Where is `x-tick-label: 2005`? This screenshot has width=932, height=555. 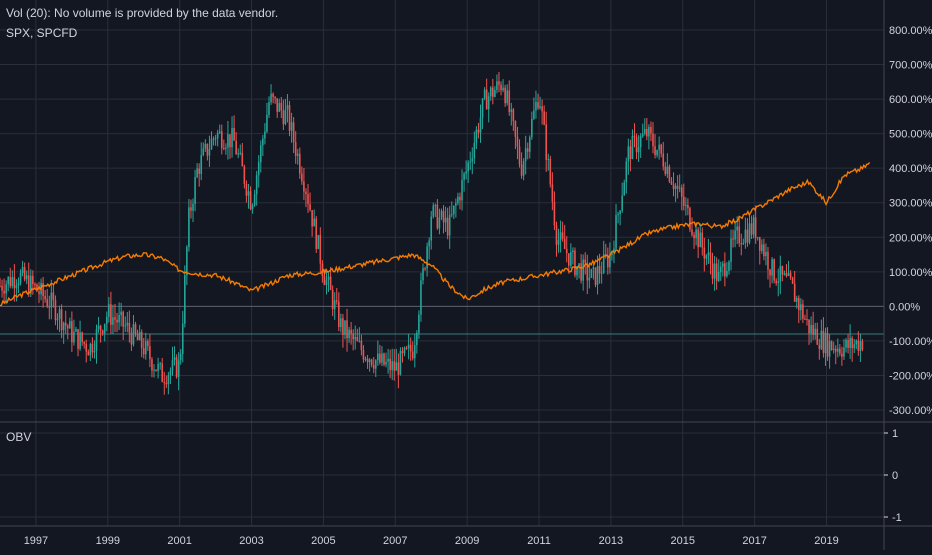 x-tick-label: 2005 is located at coordinates (323, 541).